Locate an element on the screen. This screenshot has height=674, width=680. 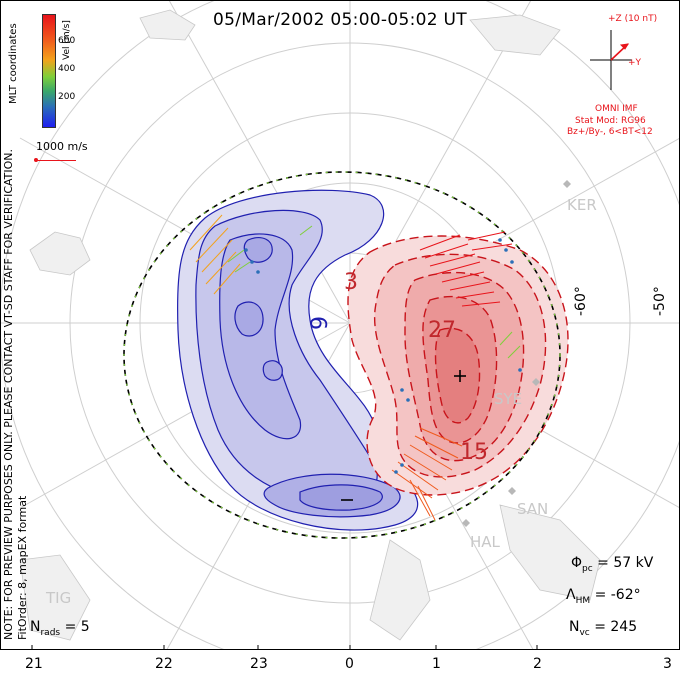
imf-source: OMNI IMF is located at coordinates (616, 109).